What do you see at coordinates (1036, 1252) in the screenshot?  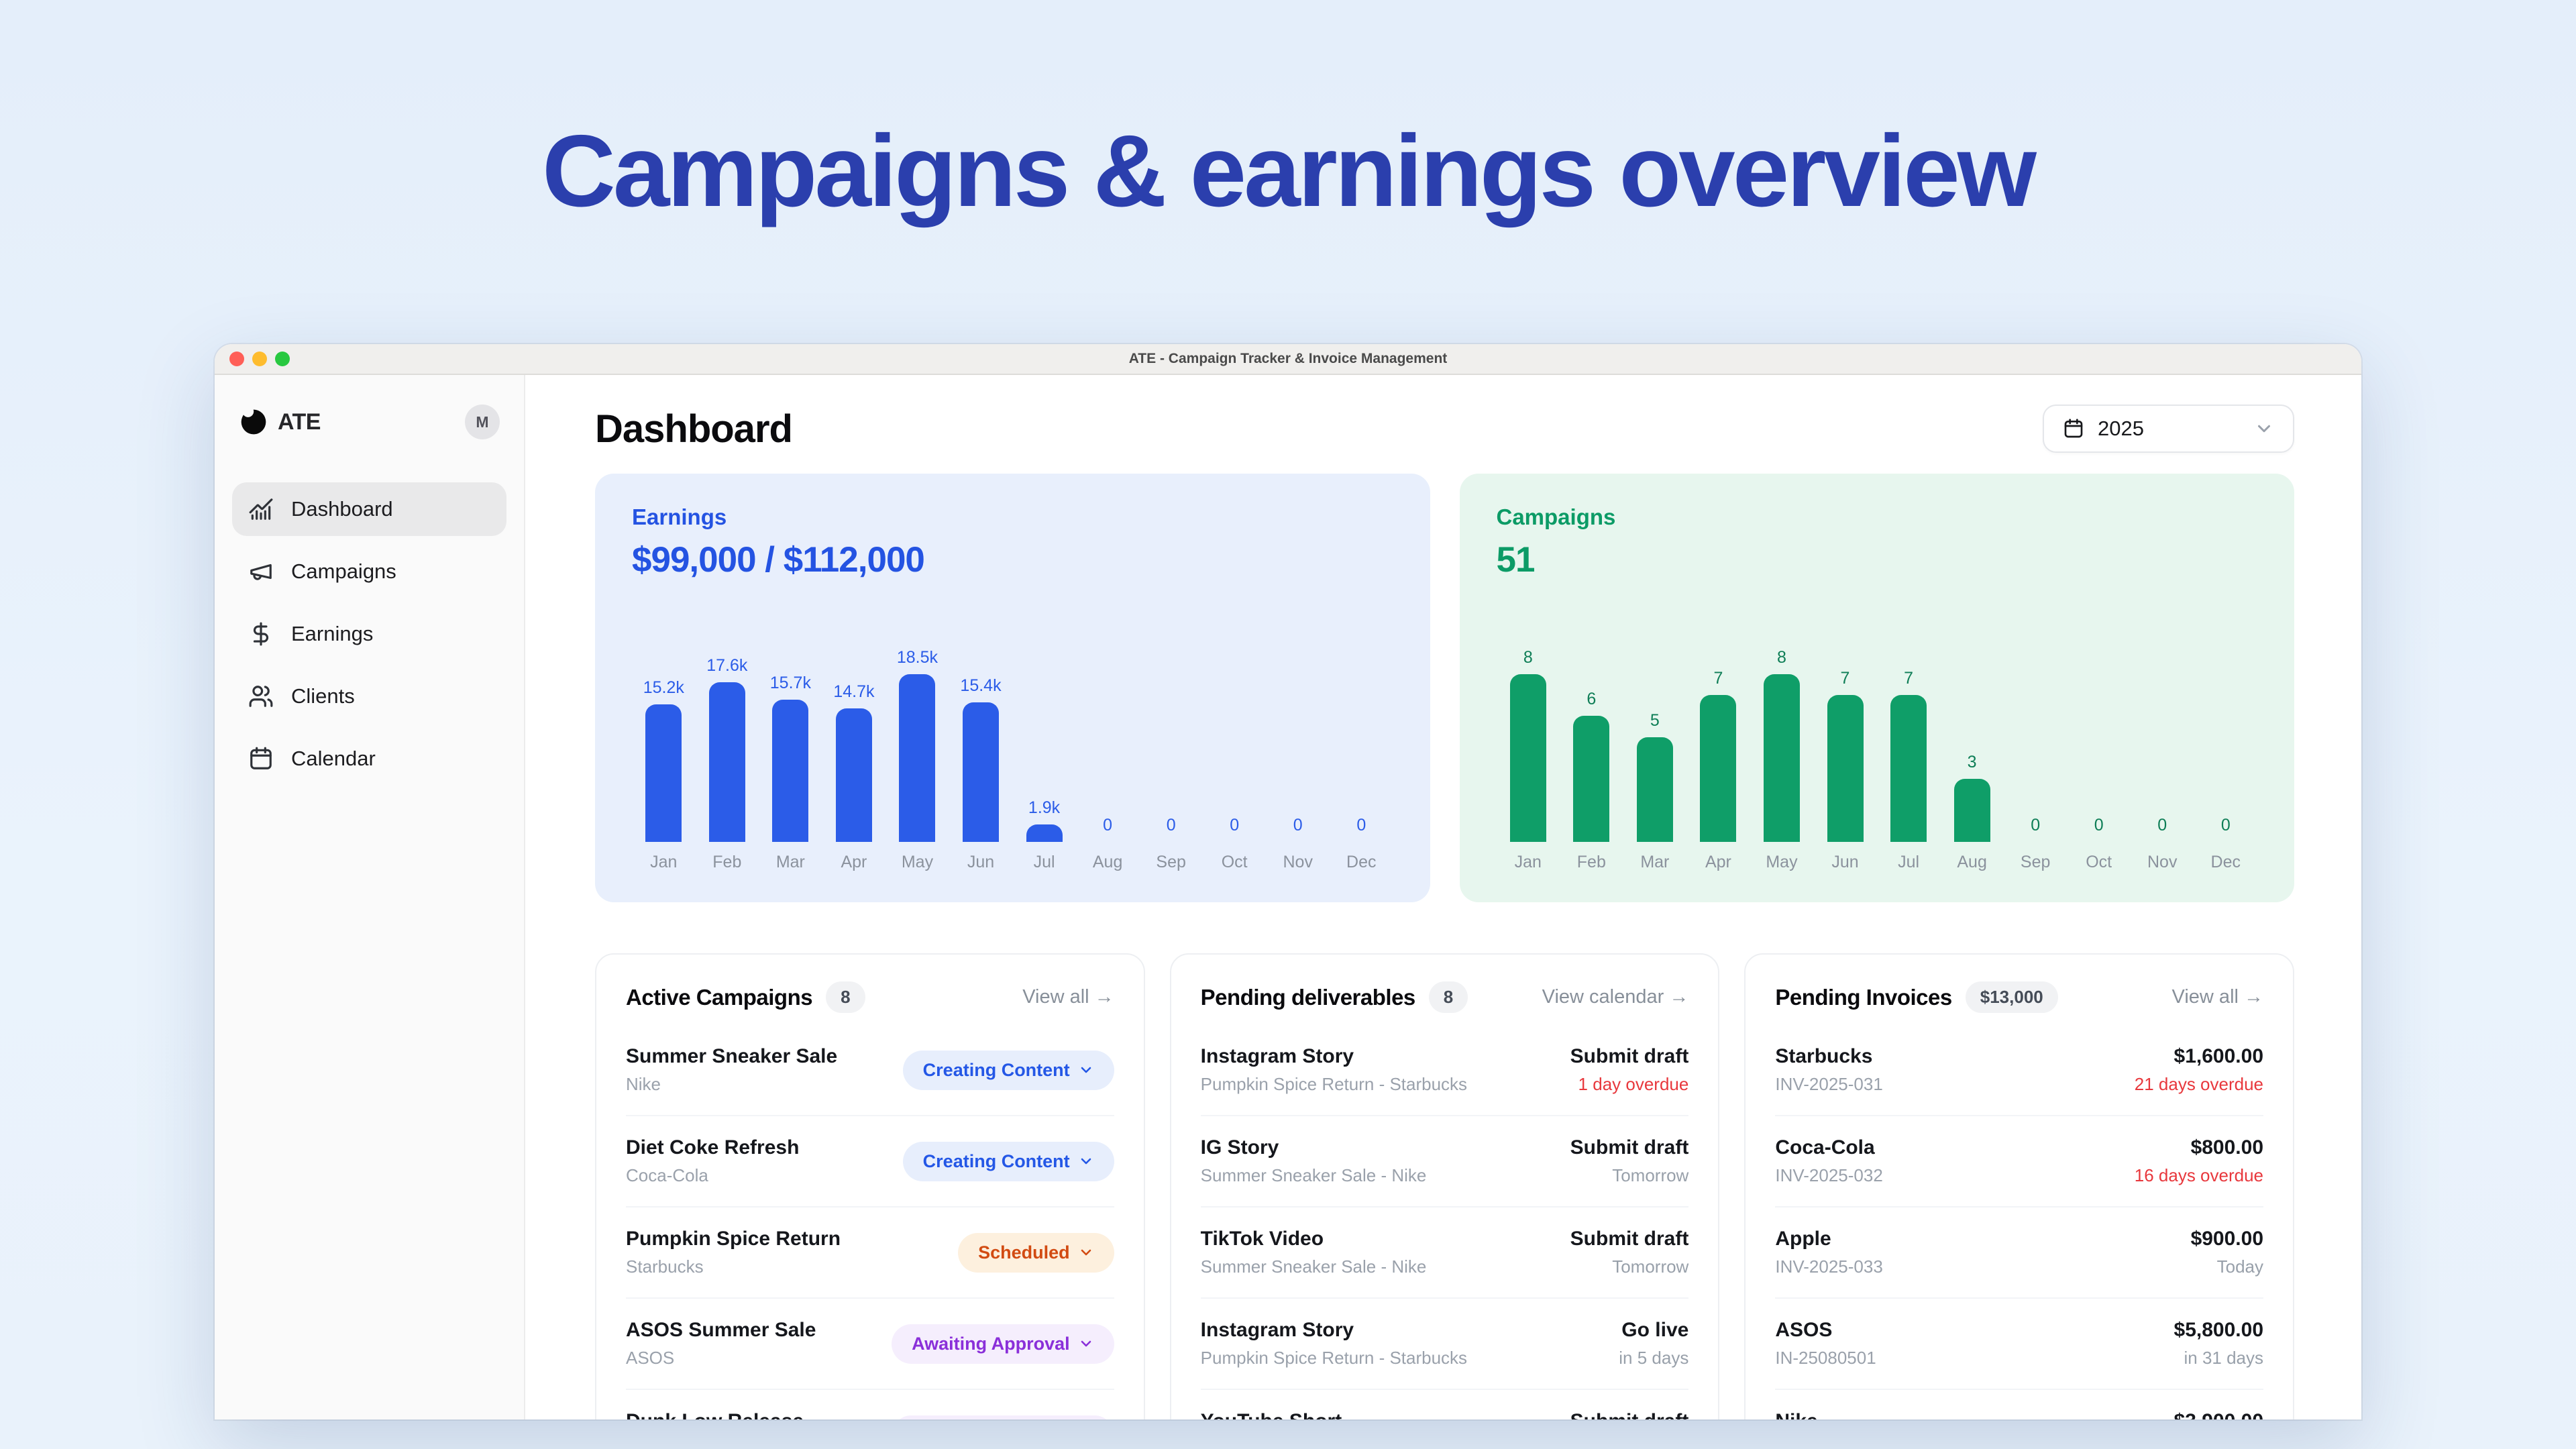 I see `campaign-status-dropdown: Scheduled` at bounding box center [1036, 1252].